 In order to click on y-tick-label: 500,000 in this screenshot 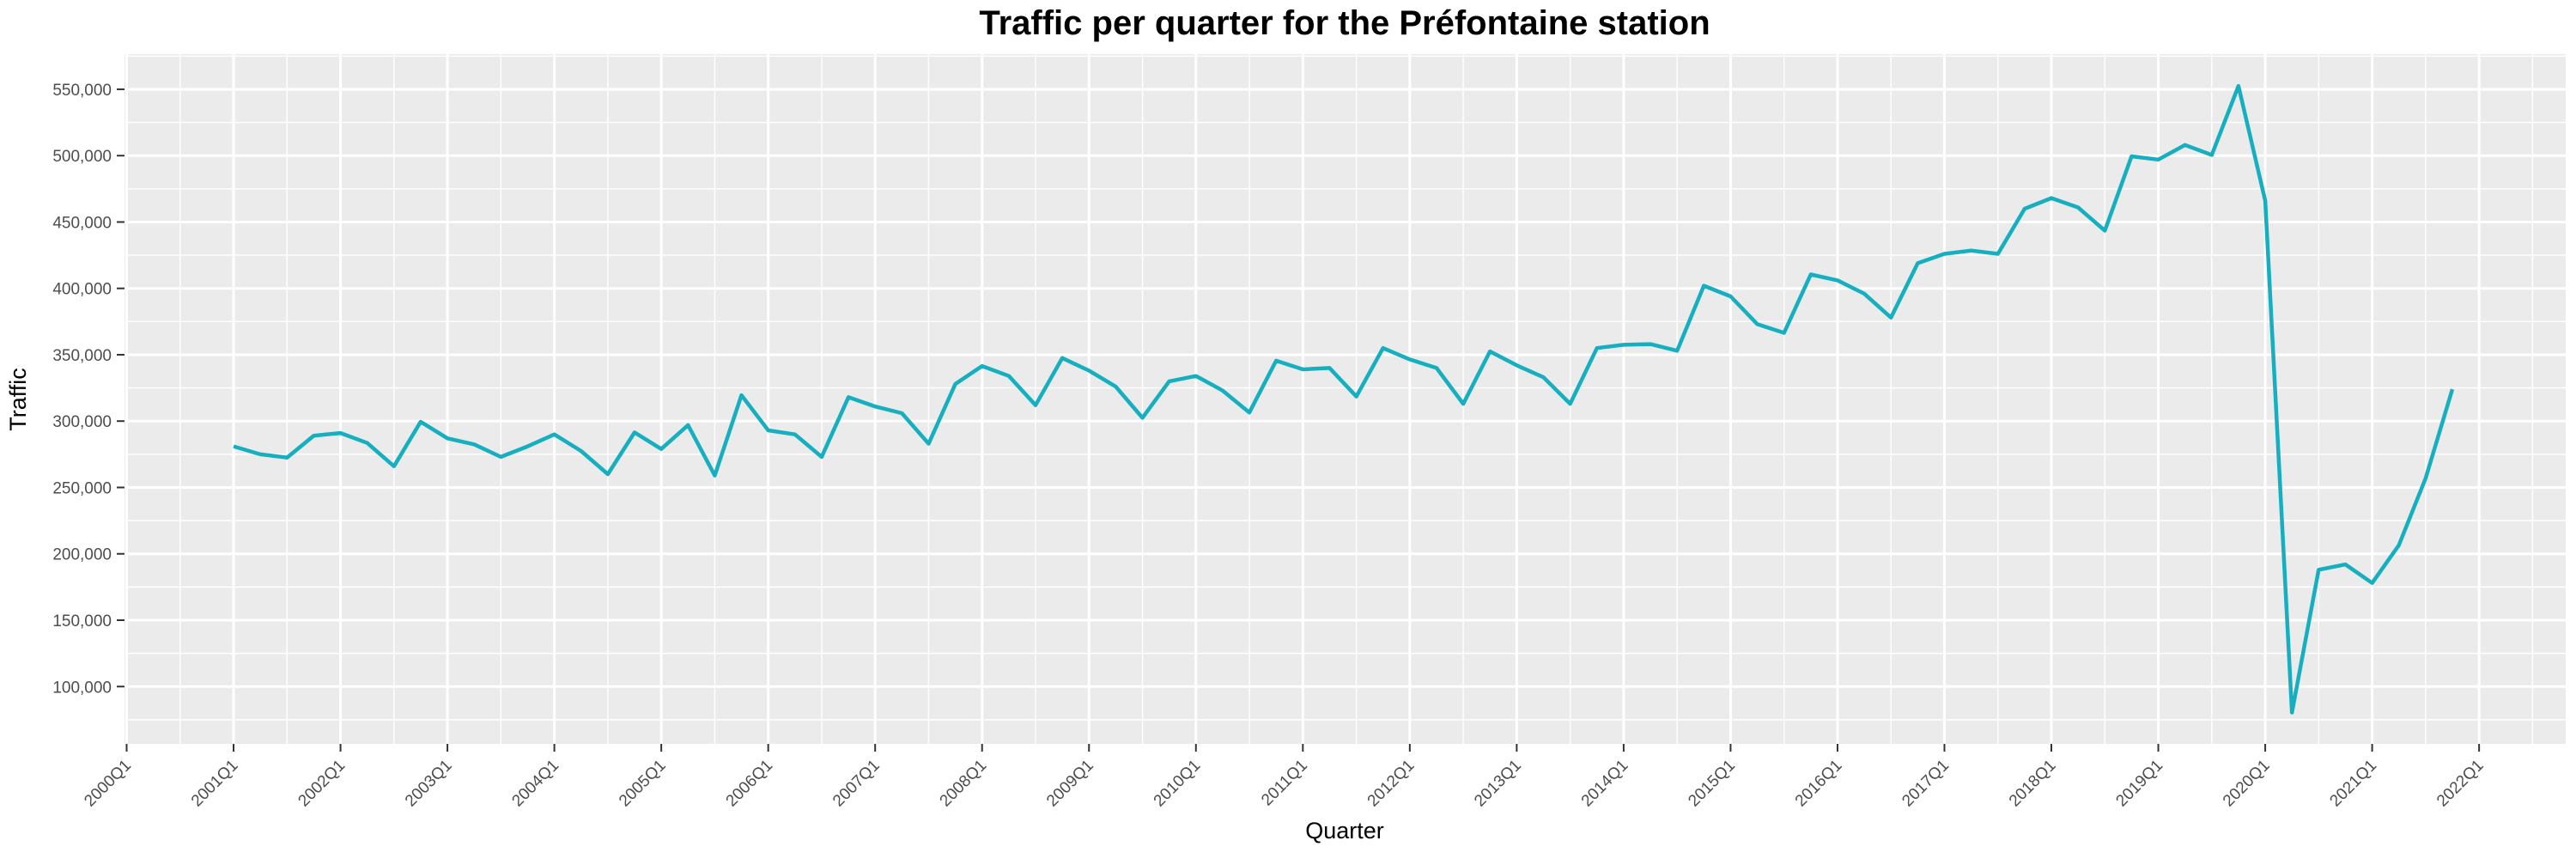, I will do `click(82, 157)`.